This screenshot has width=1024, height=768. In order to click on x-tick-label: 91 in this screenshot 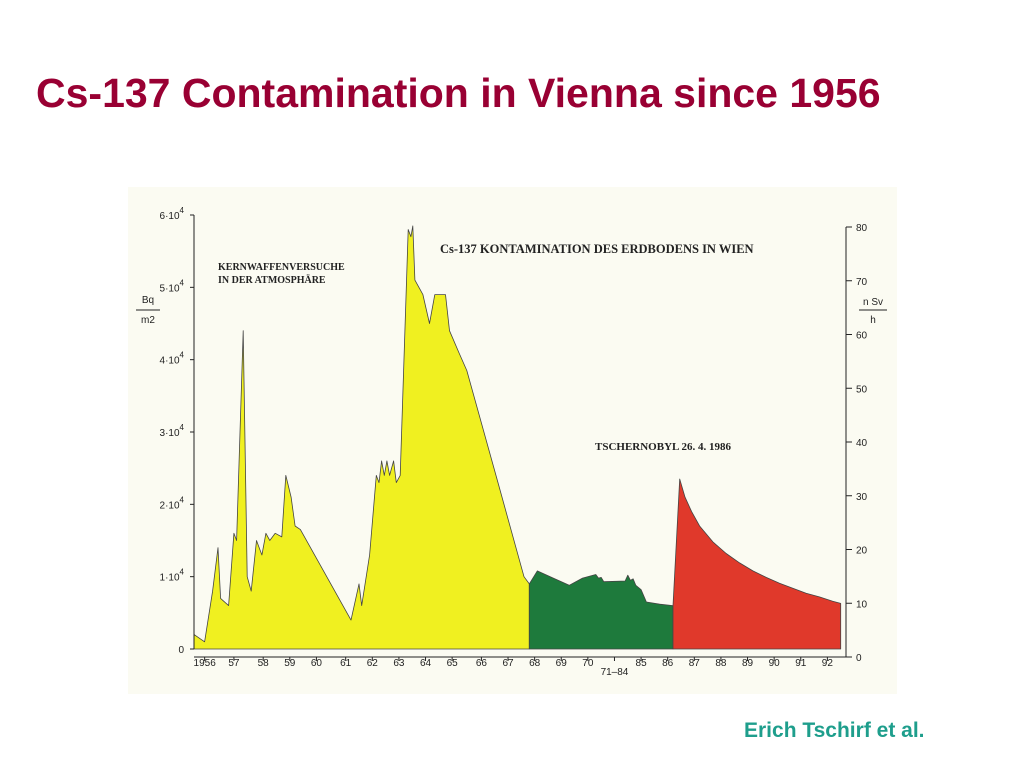, I will do `click(801, 663)`.